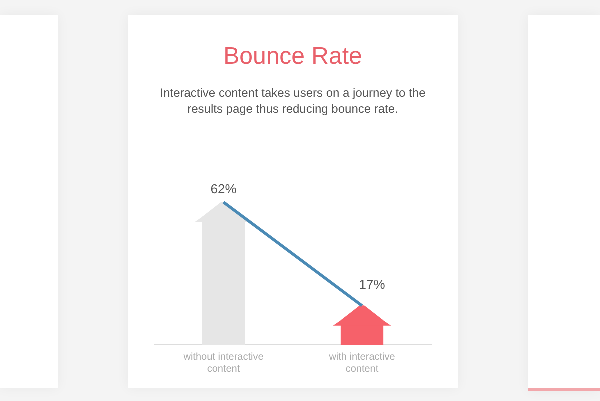 The width and height of the screenshot is (600, 401). Describe the element at coordinates (224, 188) in the screenshot. I see `data-label: 62%` at that location.